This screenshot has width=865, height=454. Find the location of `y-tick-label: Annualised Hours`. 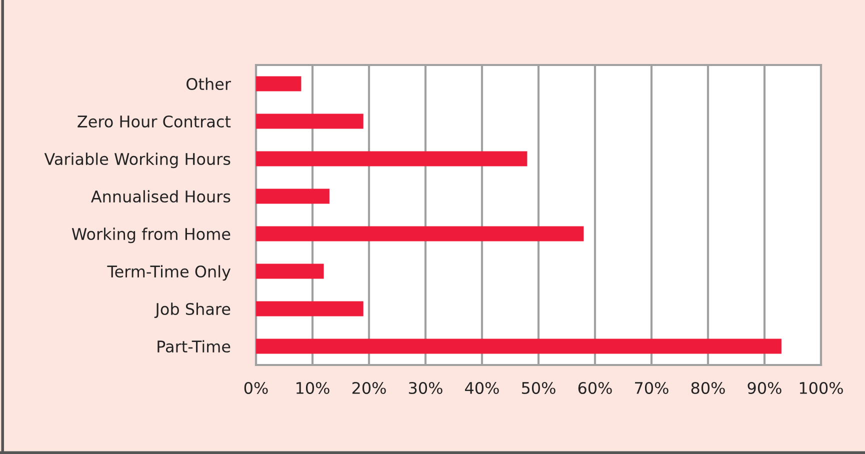

y-tick-label: Annualised Hours is located at coordinates (160, 196).